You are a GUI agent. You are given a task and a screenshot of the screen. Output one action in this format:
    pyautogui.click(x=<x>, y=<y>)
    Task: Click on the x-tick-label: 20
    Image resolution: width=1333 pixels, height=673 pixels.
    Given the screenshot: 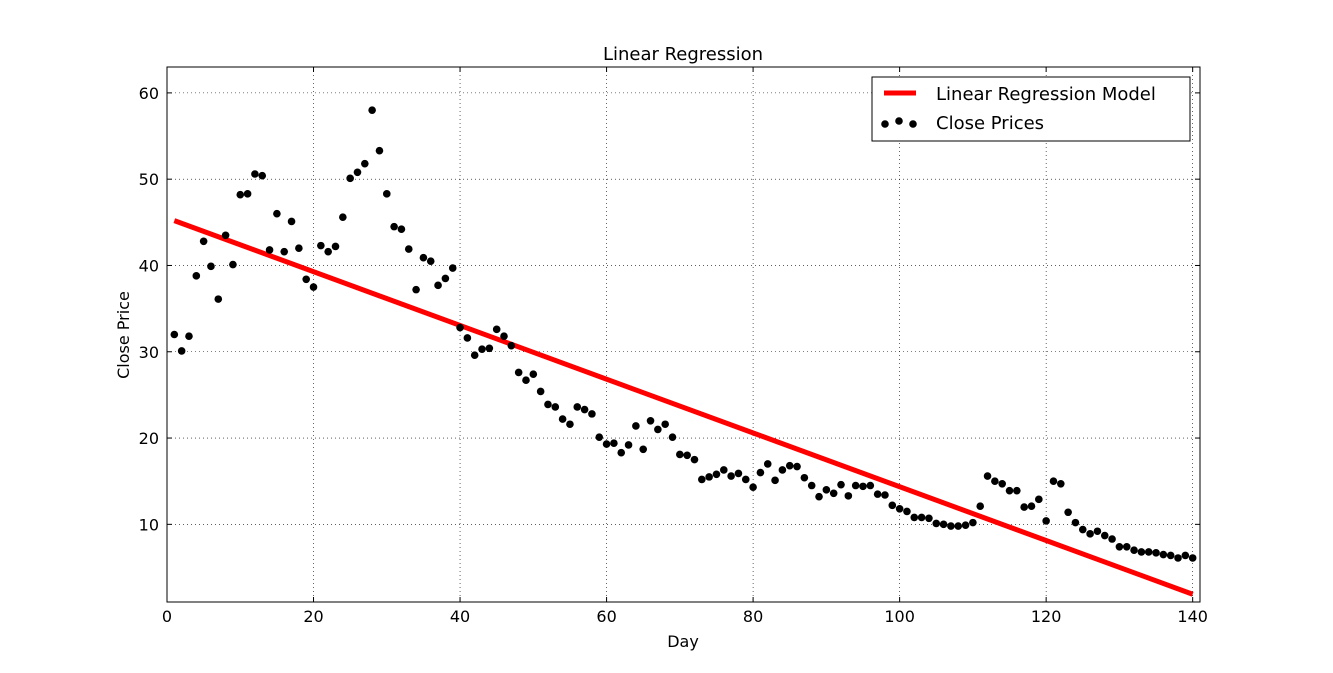 What is the action you would take?
    pyautogui.click(x=313, y=616)
    